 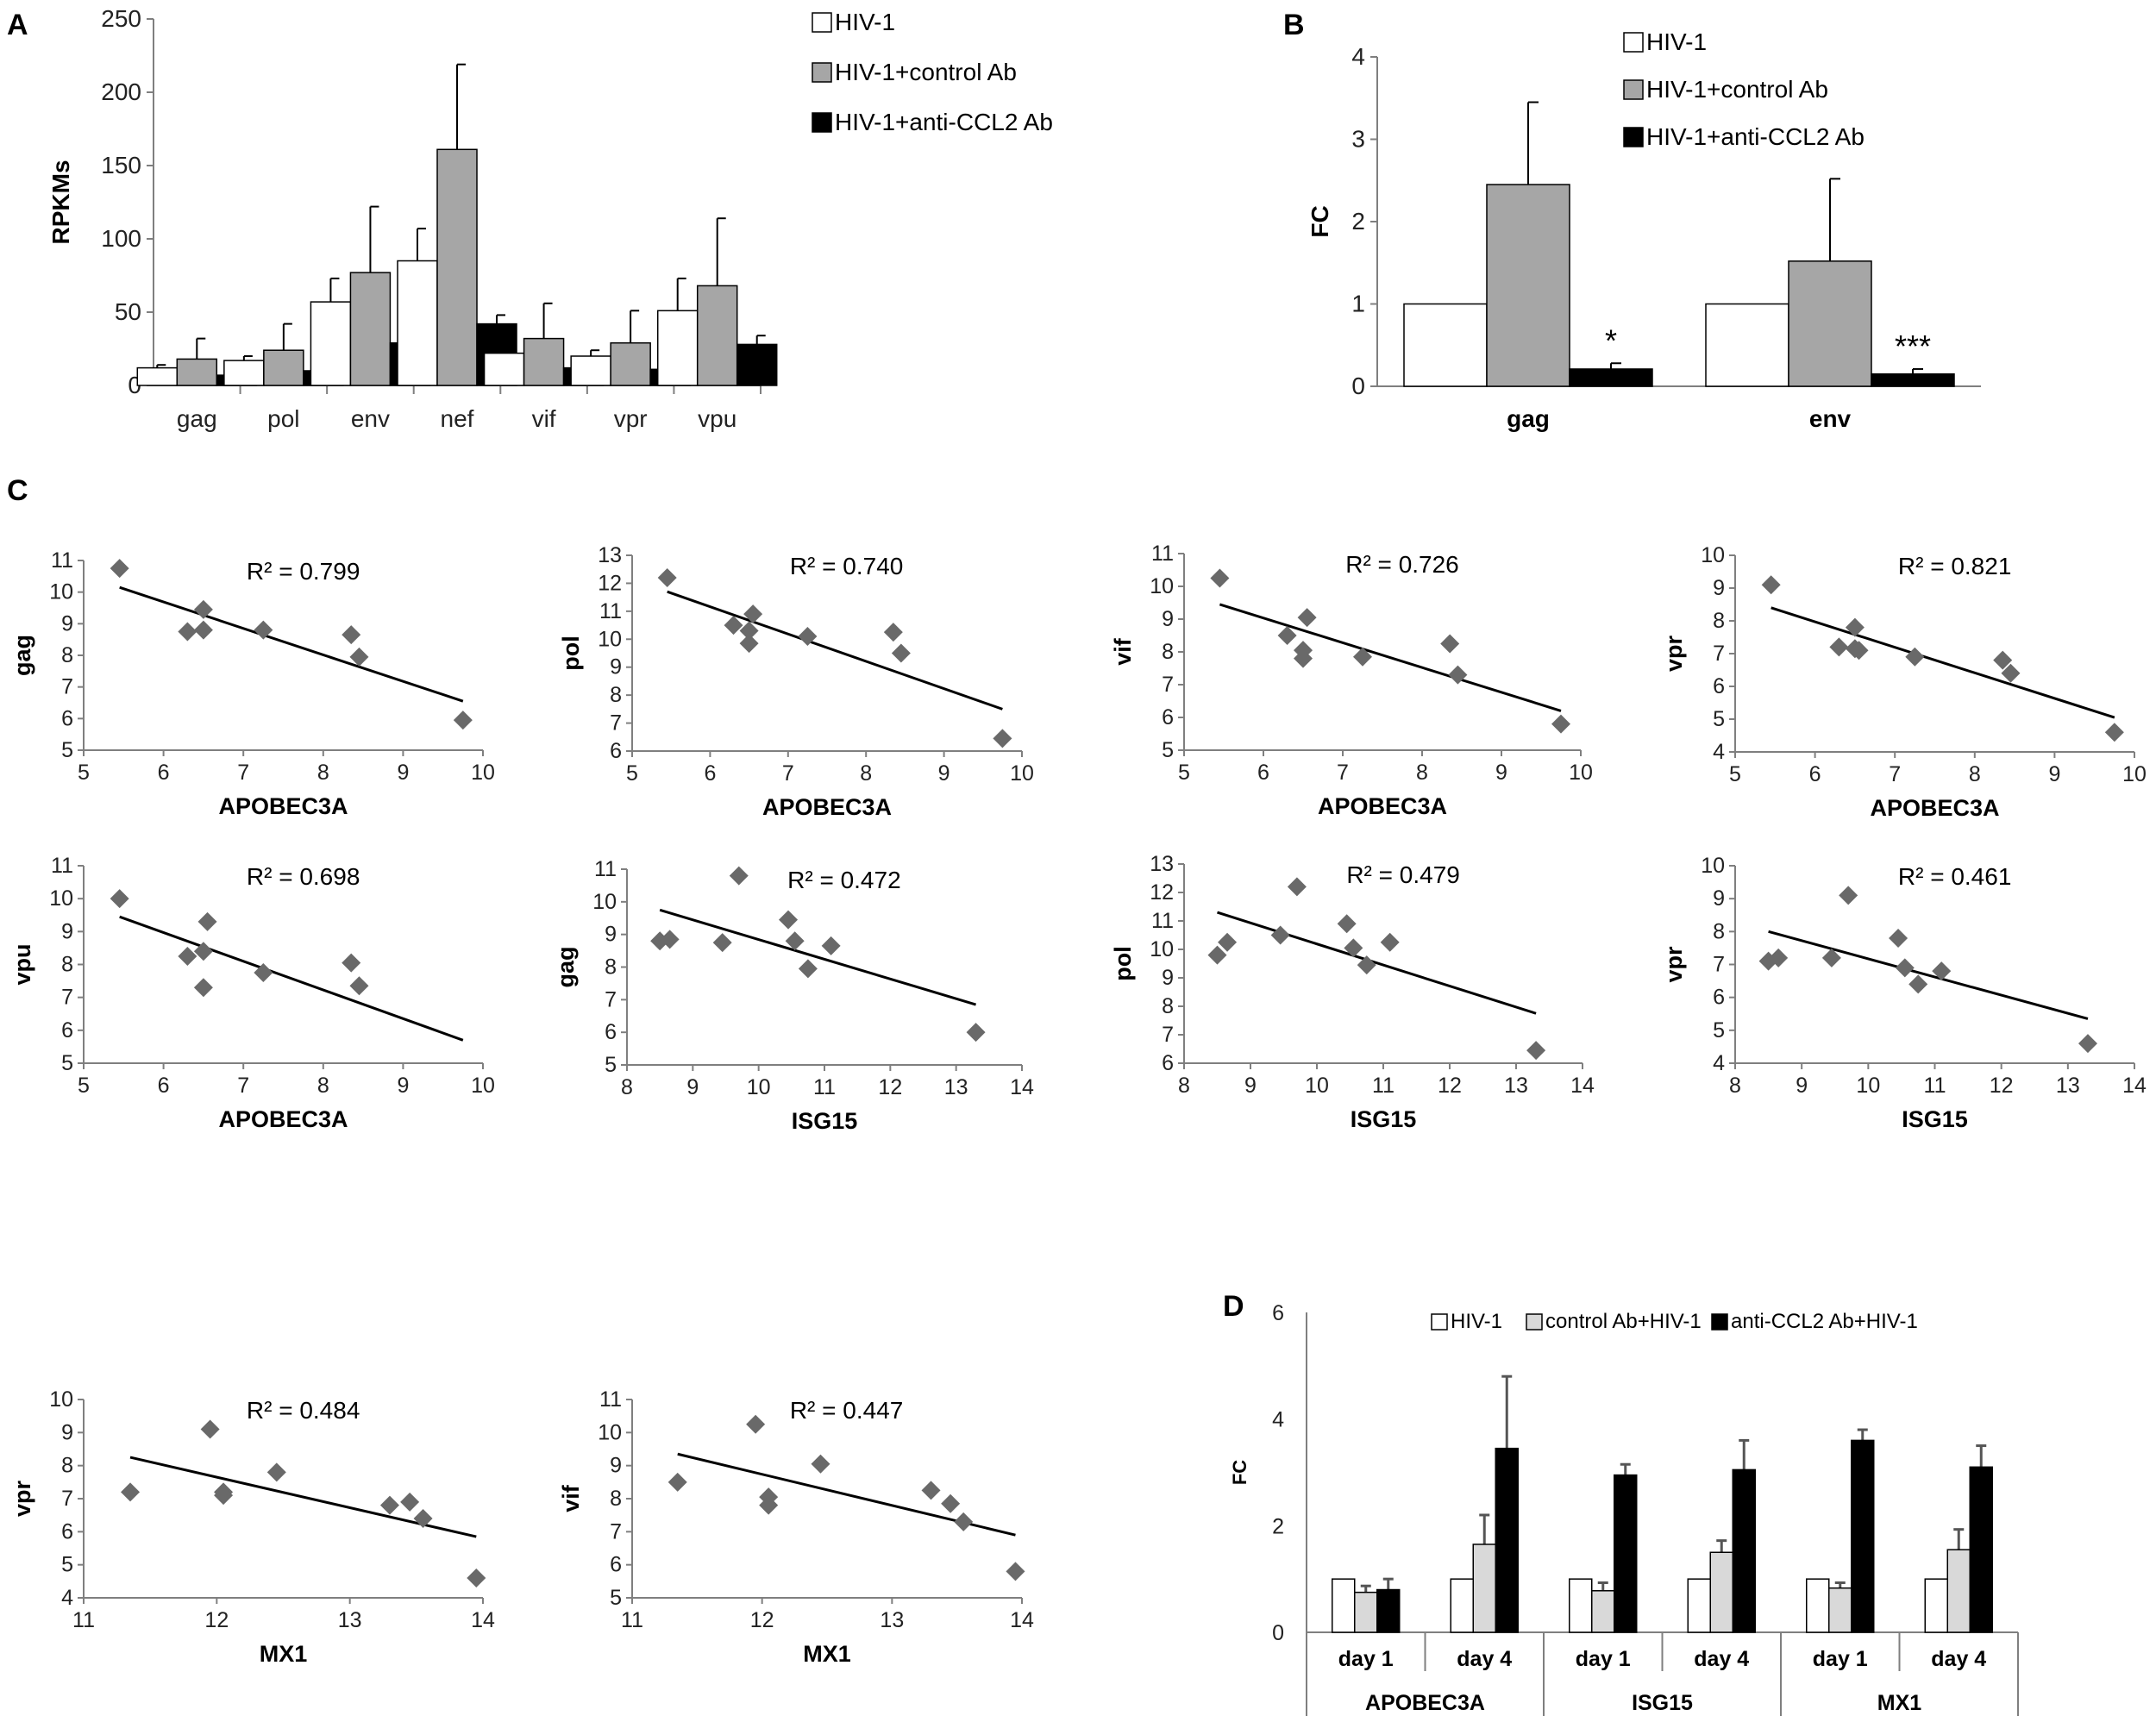 What do you see at coordinates (926, 72) in the screenshot?
I see `panel-a-legend-label: HIV-1+control Ab` at bounding box center [926, 72].